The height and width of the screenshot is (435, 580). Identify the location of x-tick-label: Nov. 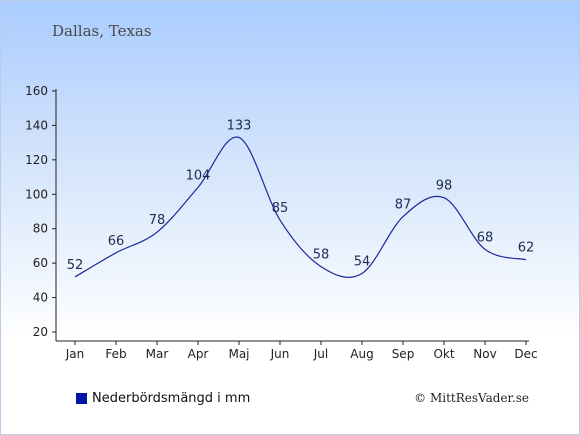
(484, 354).